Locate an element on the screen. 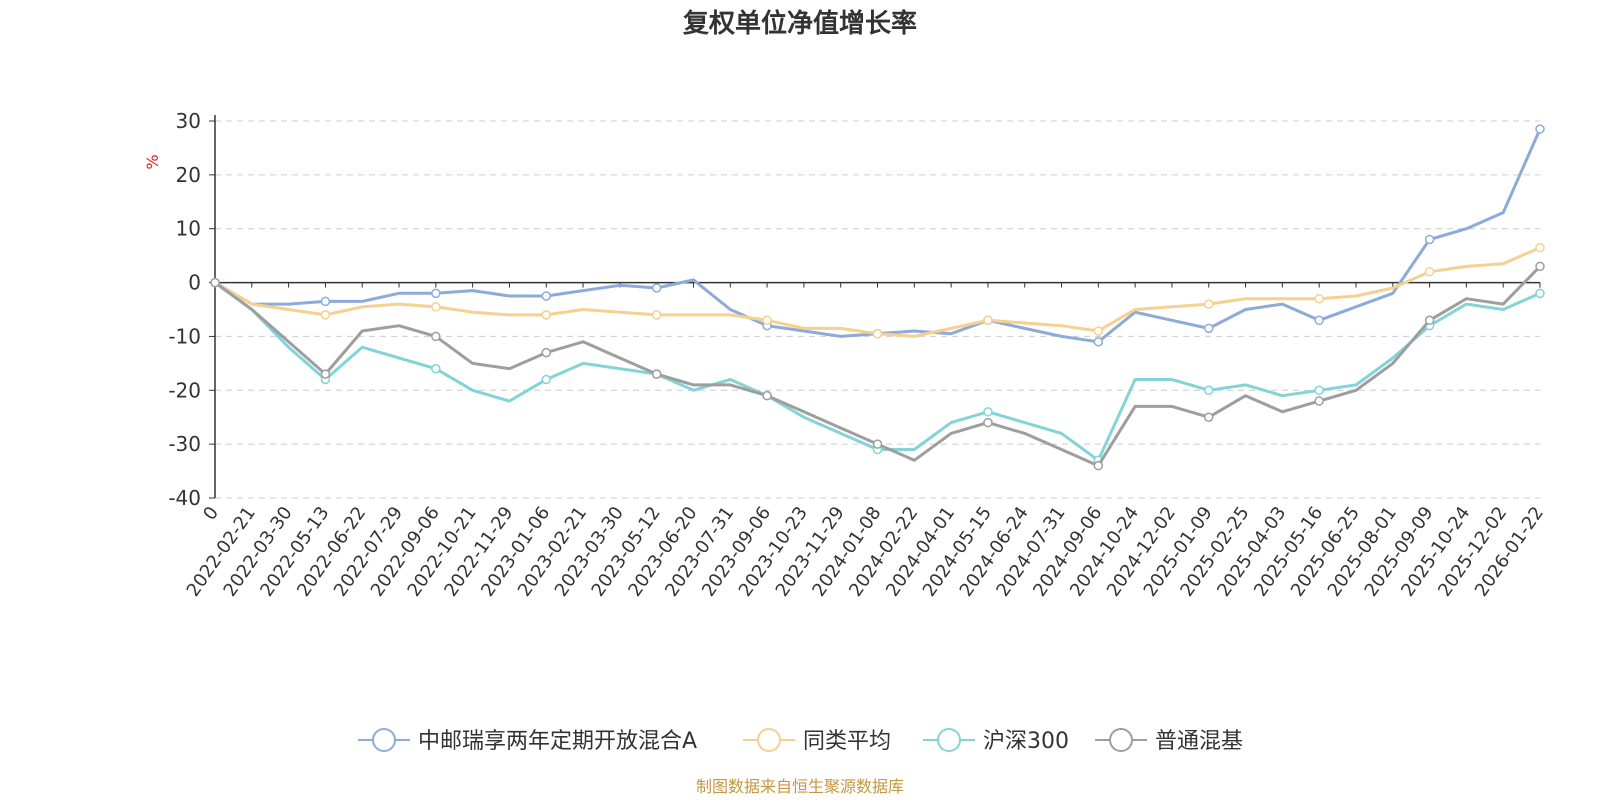 Image resolution: width=1600 pixels, height=800 pixels. y-tick-label: 10 is located at coordinates (188, 229).